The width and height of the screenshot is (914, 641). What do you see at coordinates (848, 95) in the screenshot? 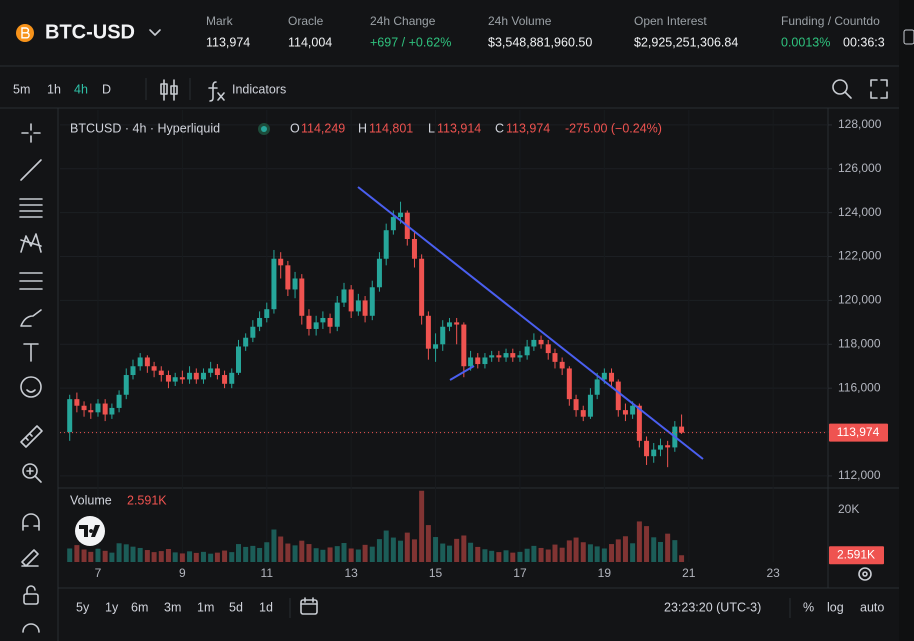
I see `zoom-icon-handle` at bounding box center [848, 95].